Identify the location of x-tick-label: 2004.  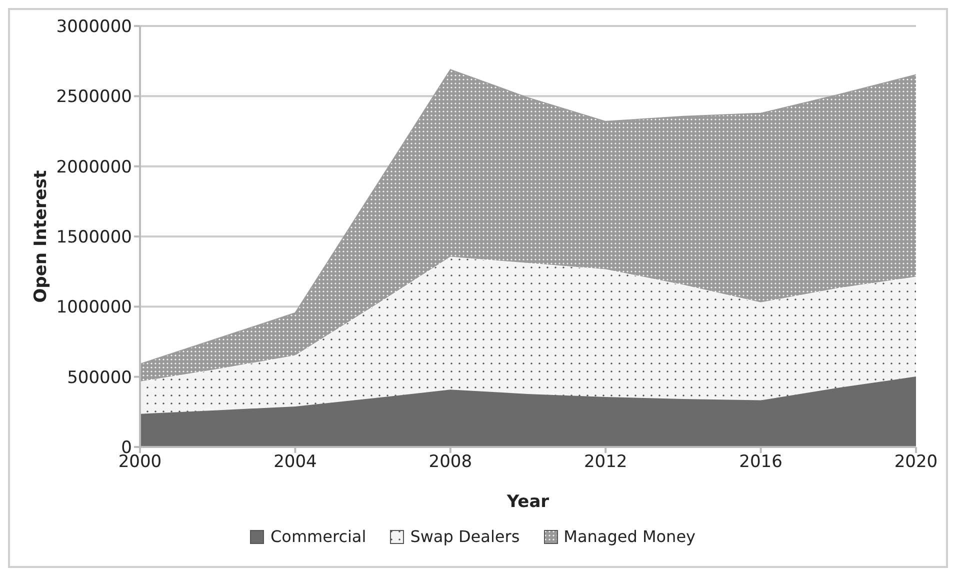
(295, 462).